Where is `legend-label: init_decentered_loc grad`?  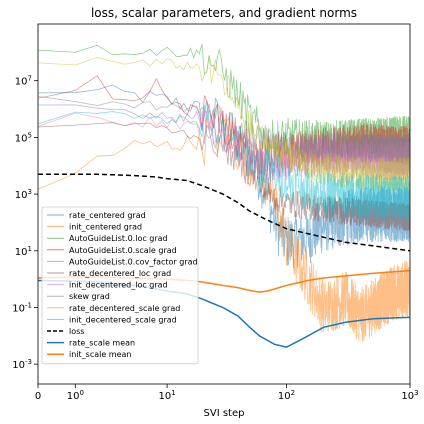 legend-label: init_decentered_loc grad is located at coordinates (118, 285).